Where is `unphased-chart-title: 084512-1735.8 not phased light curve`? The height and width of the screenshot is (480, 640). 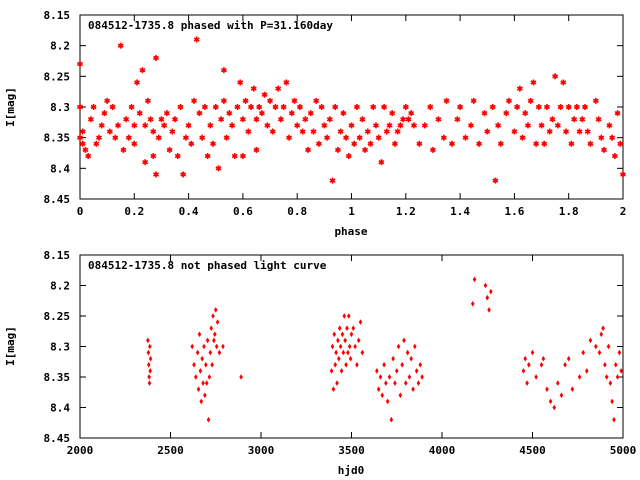
unphased-chart-title: 084512-1735.8 not phased light curve is located at coordinates (207, 265).